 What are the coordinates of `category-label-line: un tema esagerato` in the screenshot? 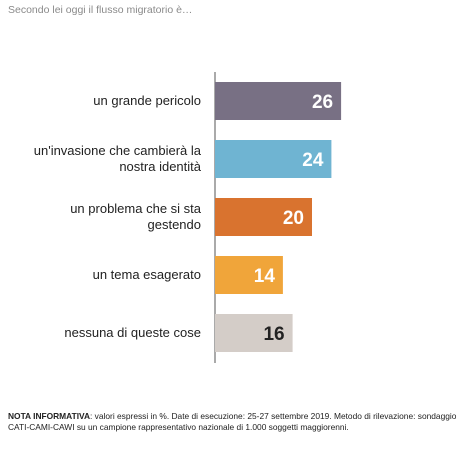 It's located at (146, 274).